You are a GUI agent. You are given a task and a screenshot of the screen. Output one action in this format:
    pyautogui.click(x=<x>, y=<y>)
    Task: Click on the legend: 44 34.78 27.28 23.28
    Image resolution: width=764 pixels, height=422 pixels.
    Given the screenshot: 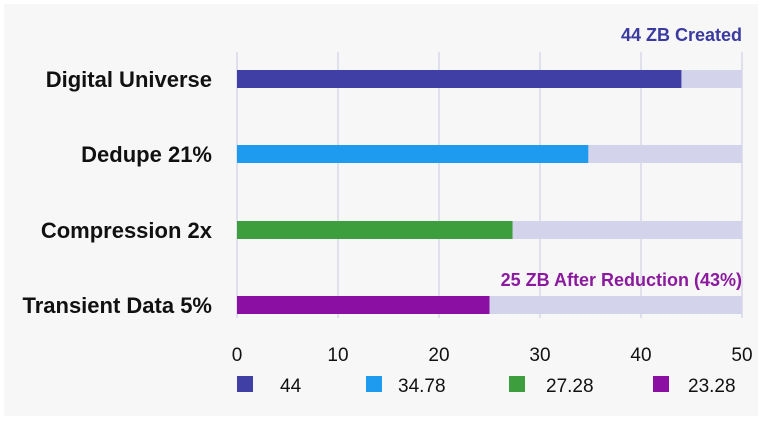 What is the action you would take?
    pyautogui.click(x=486, y=386)
    